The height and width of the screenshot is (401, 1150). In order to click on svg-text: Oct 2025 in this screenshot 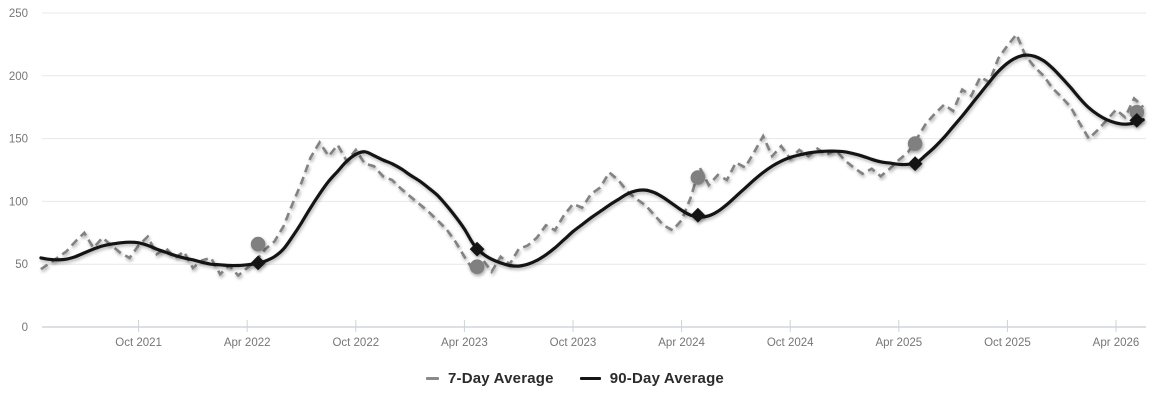, I will do `click(1007, 343)`.